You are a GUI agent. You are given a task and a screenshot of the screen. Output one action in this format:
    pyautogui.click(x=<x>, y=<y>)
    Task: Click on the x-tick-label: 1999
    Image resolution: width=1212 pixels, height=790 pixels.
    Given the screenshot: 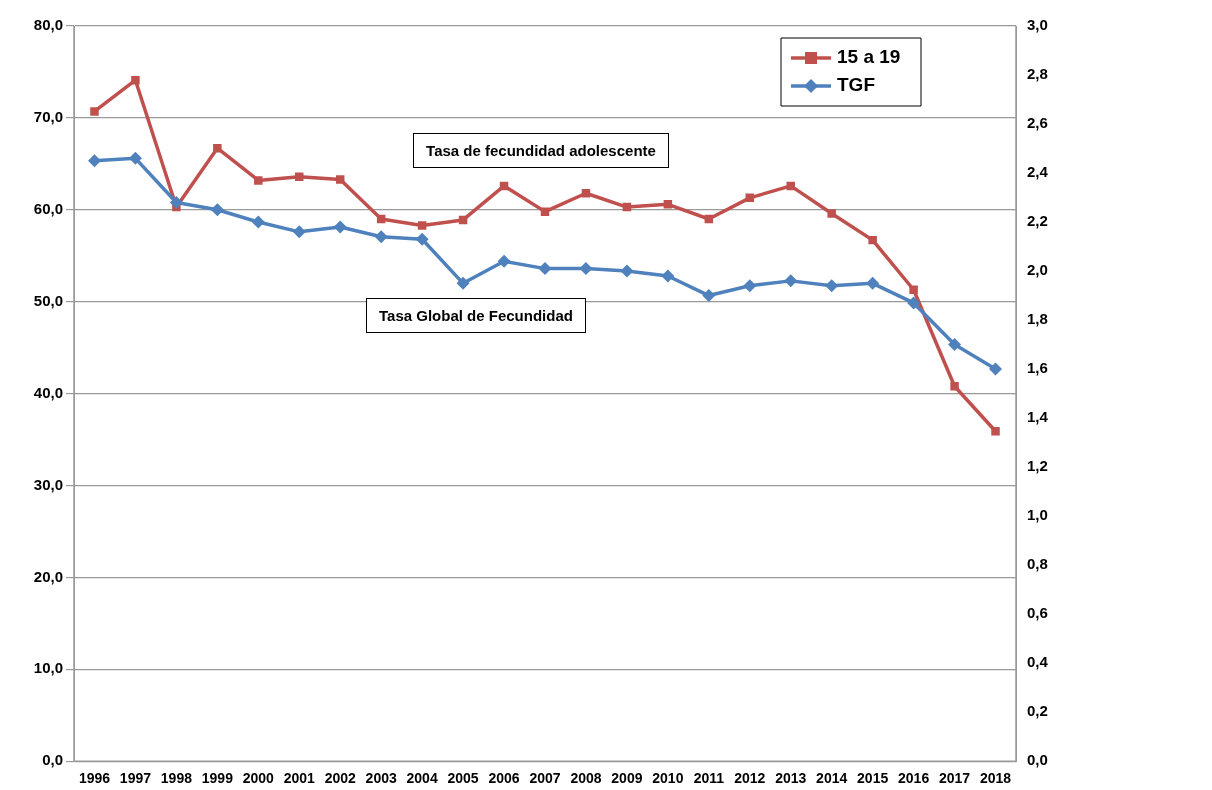 What is the action you would take?
    pyautogui.click(x=217, y=778)
    